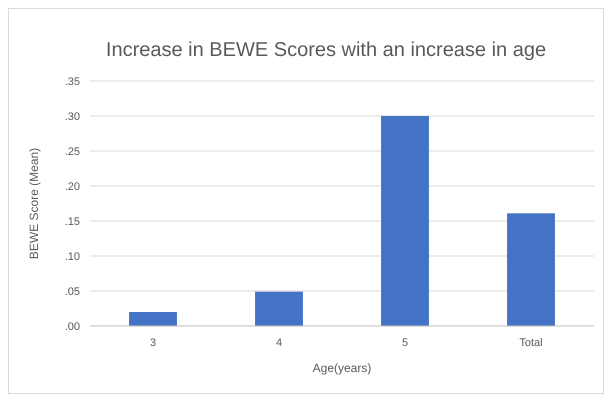  I want to click on y-tick-label: .05, so click(72, 292).